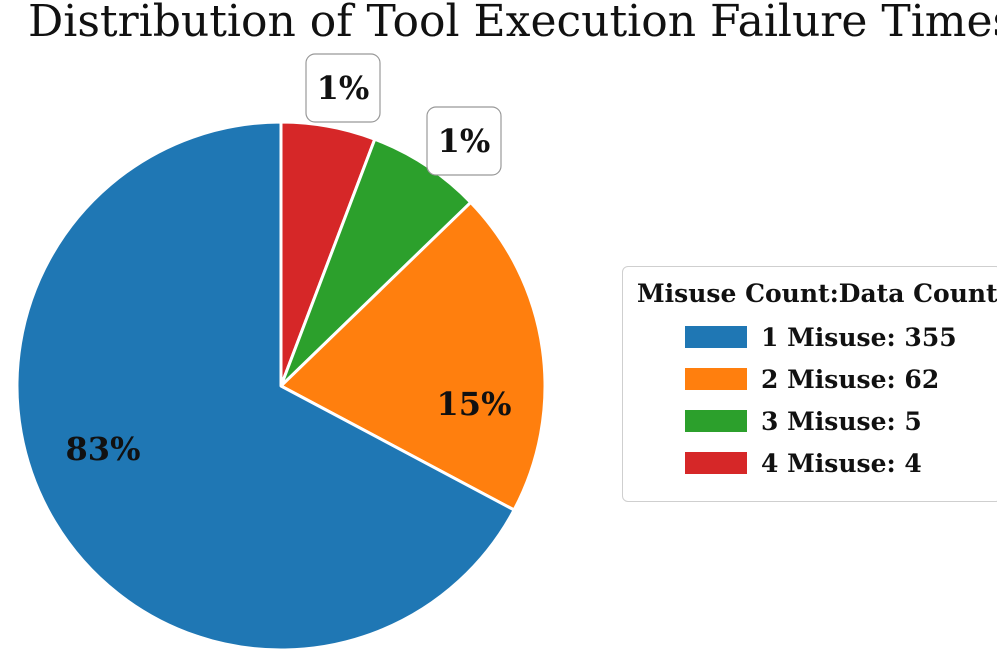 The height and width of the screenshot is (653, 997). Describe the element at coordinates (103, 449) in the screenshot. I see `percent-label: 83%` at that location.